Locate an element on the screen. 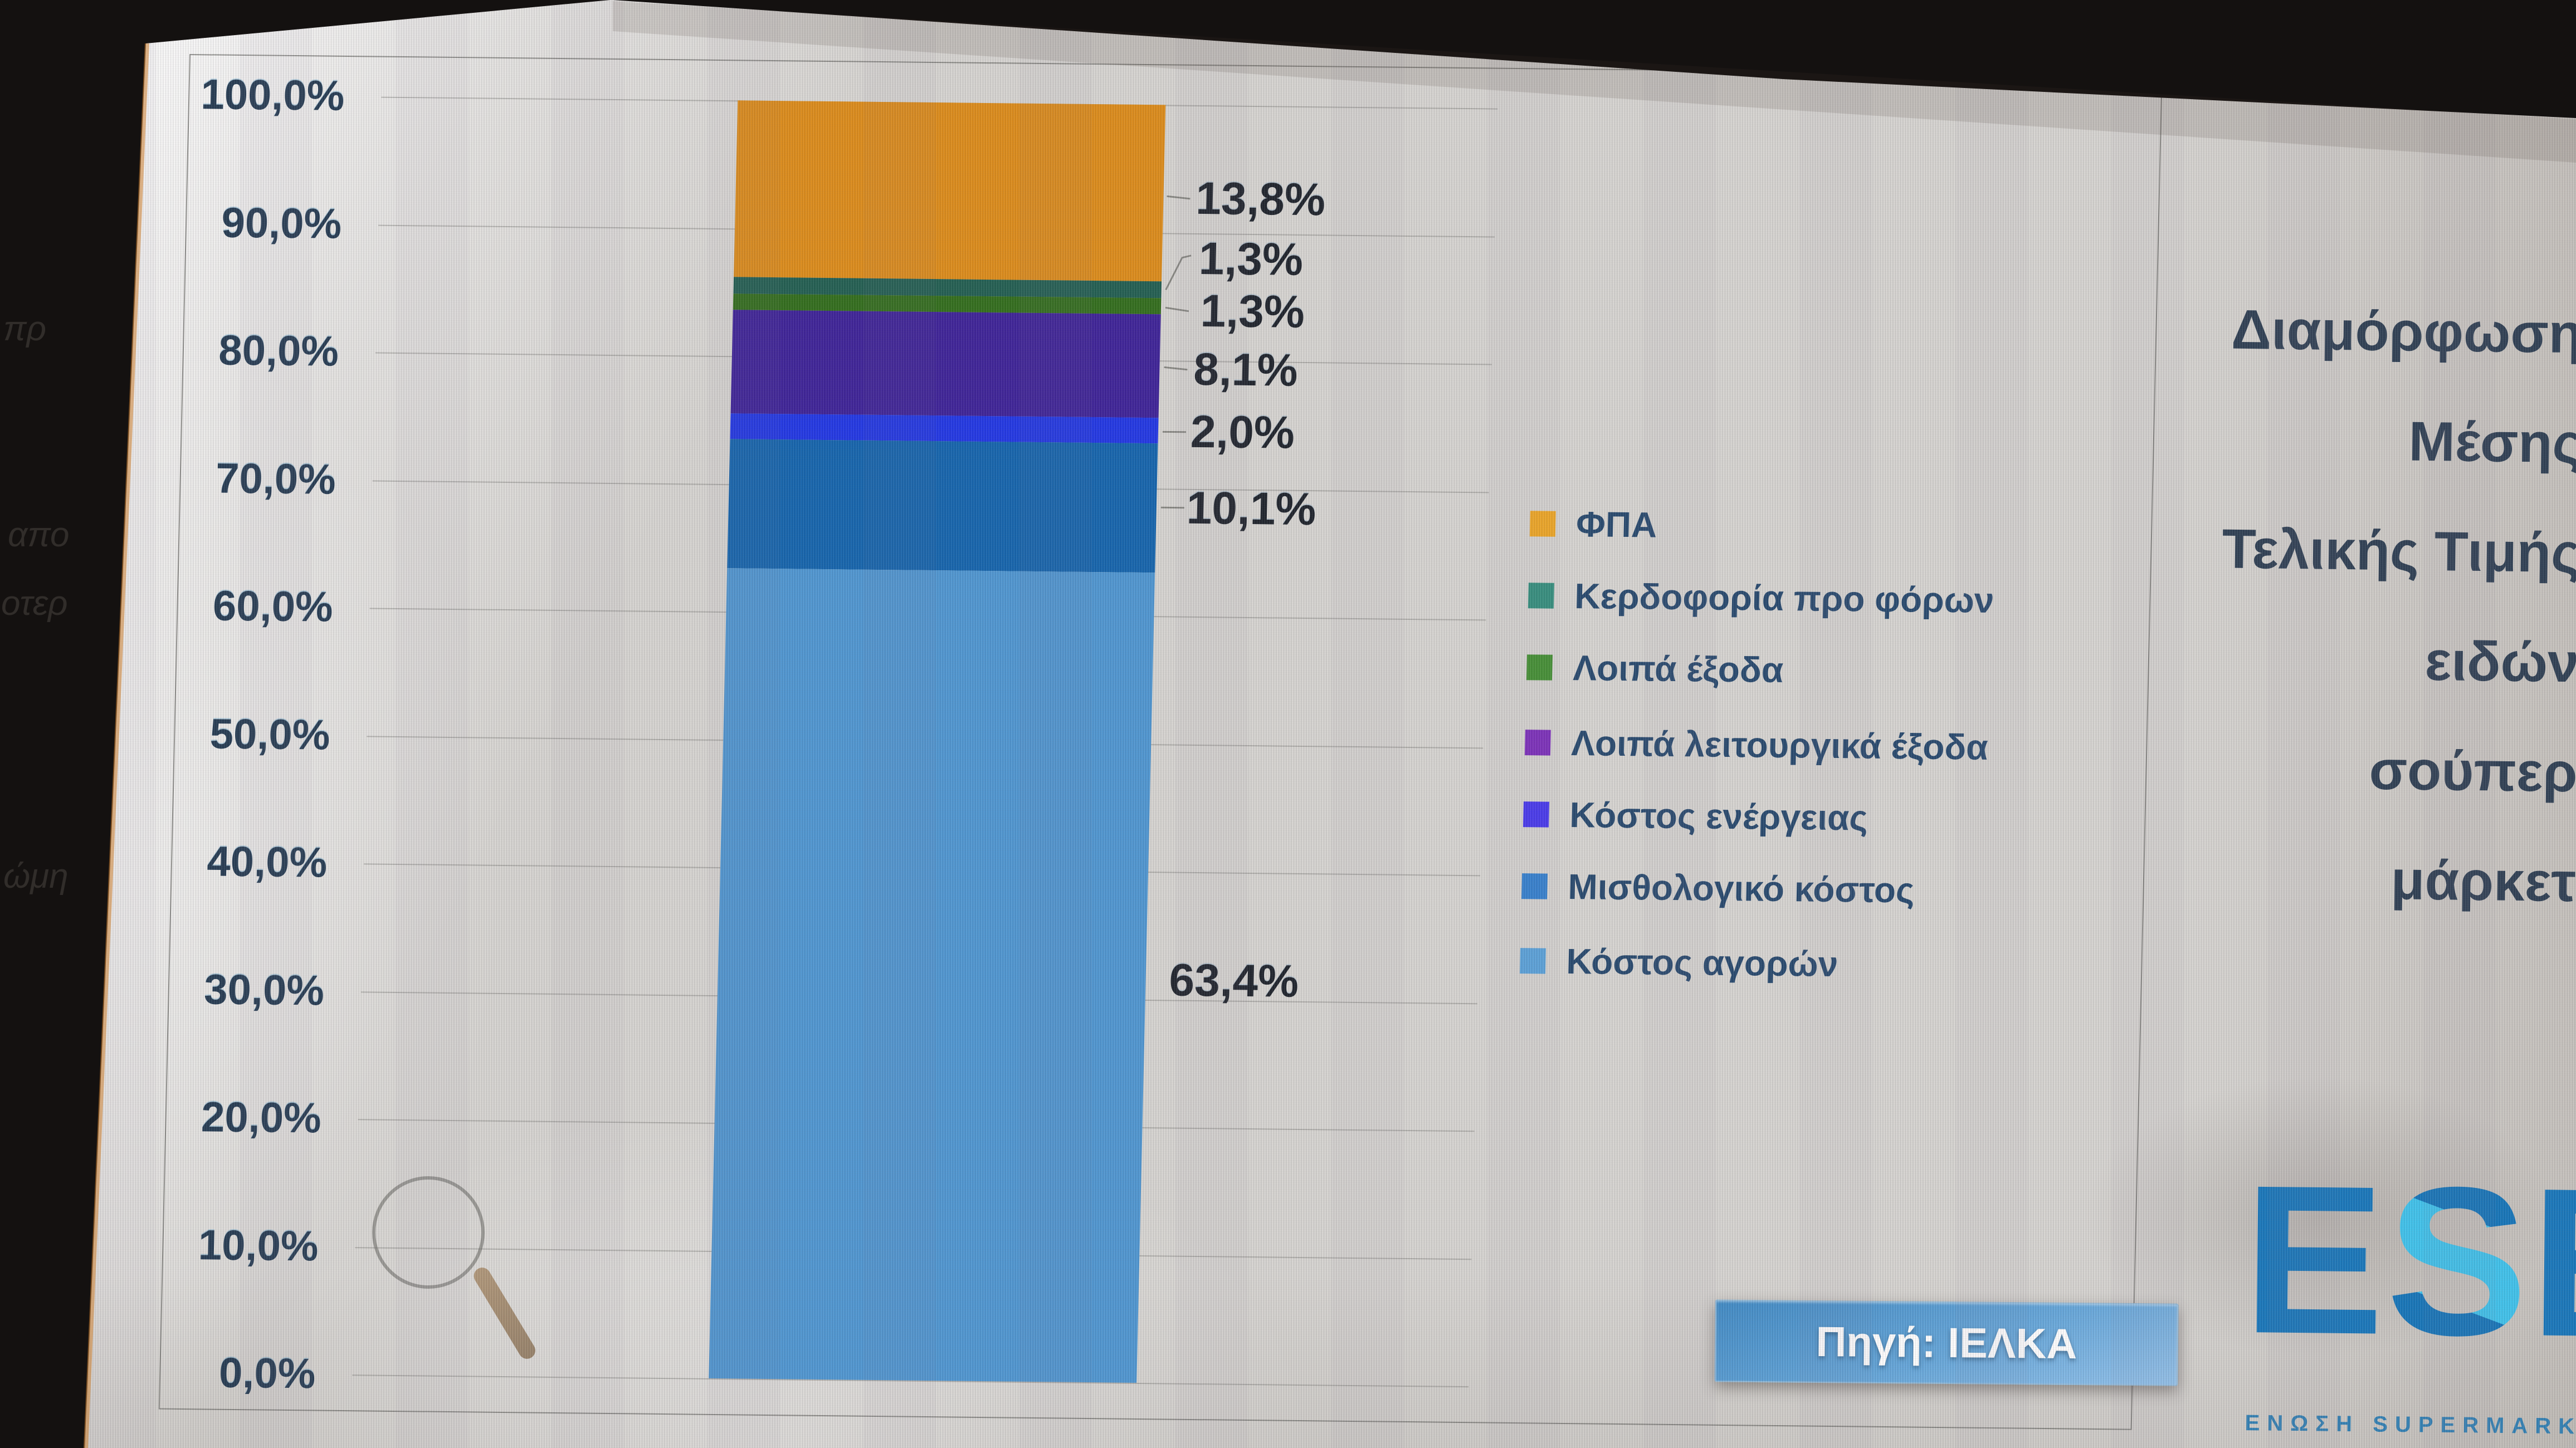  source-button: Πηγή: ΙΕΛΚΑ is located at coordinates (1946, 1342).